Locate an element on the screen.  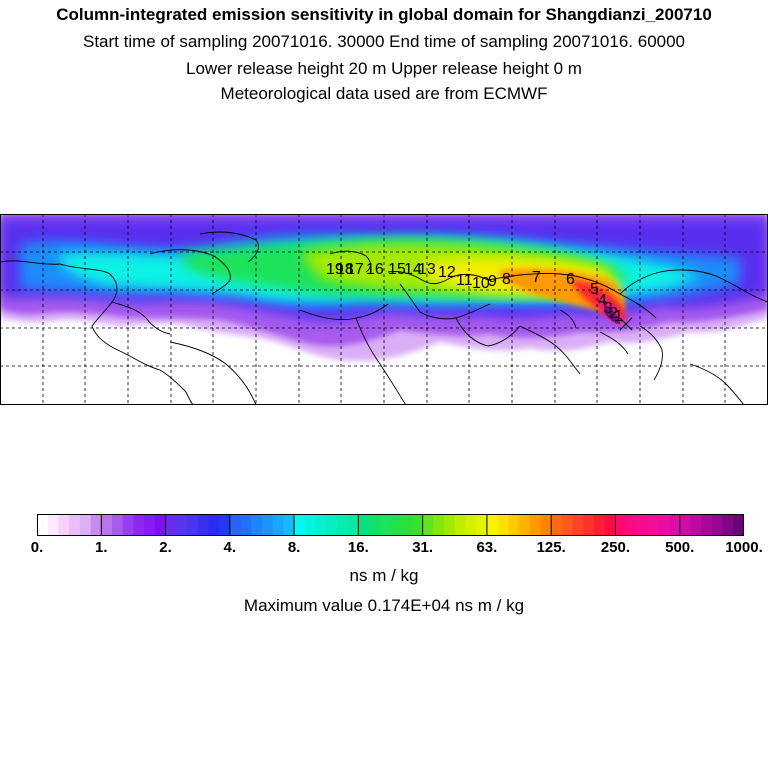
colorbar-tick: 8. is located at coordinates (294, 547).